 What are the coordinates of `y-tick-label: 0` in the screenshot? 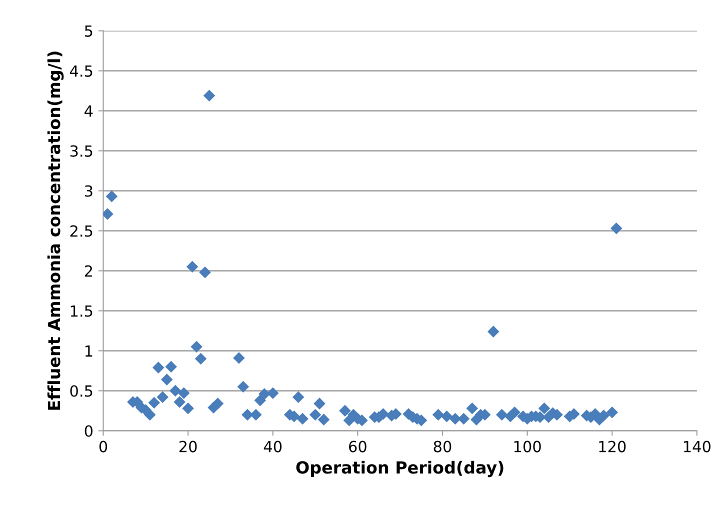 It's located at (88, 431).